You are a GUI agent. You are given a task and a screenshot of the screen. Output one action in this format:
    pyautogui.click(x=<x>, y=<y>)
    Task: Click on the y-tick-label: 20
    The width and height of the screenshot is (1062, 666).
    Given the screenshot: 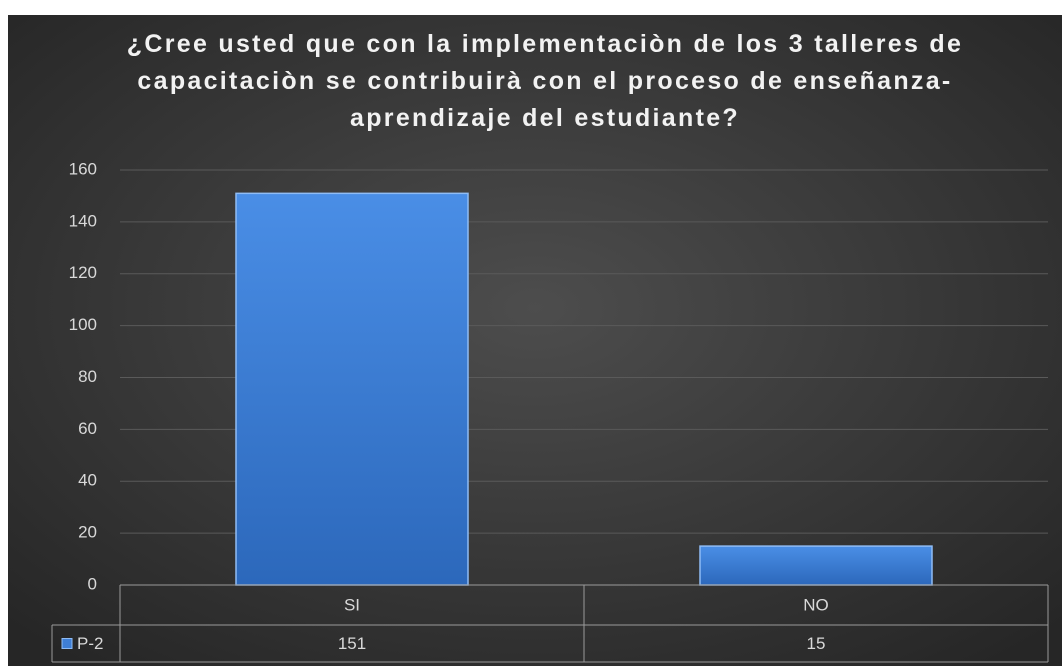 What is the action you would take?
    pyautogui.click(x=87, y=532)
    